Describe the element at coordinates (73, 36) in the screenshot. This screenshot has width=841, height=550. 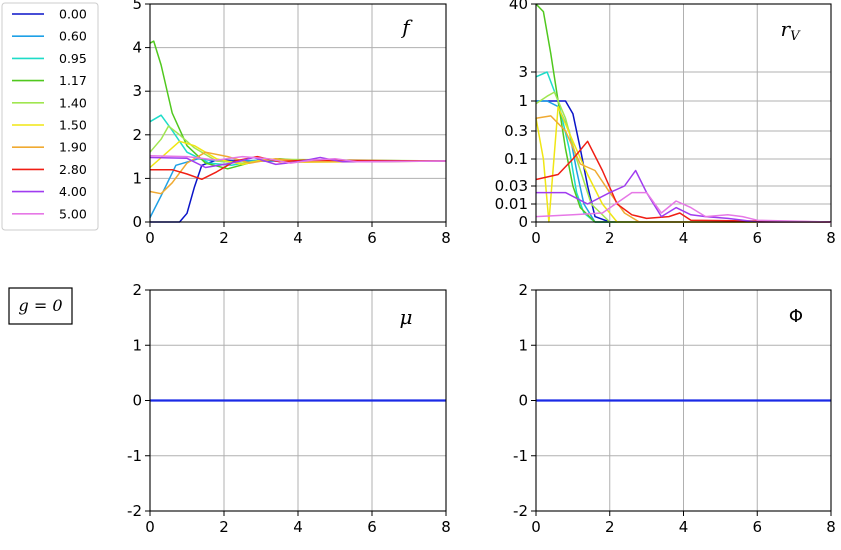
I see `legend-label: 0.60` at that location.